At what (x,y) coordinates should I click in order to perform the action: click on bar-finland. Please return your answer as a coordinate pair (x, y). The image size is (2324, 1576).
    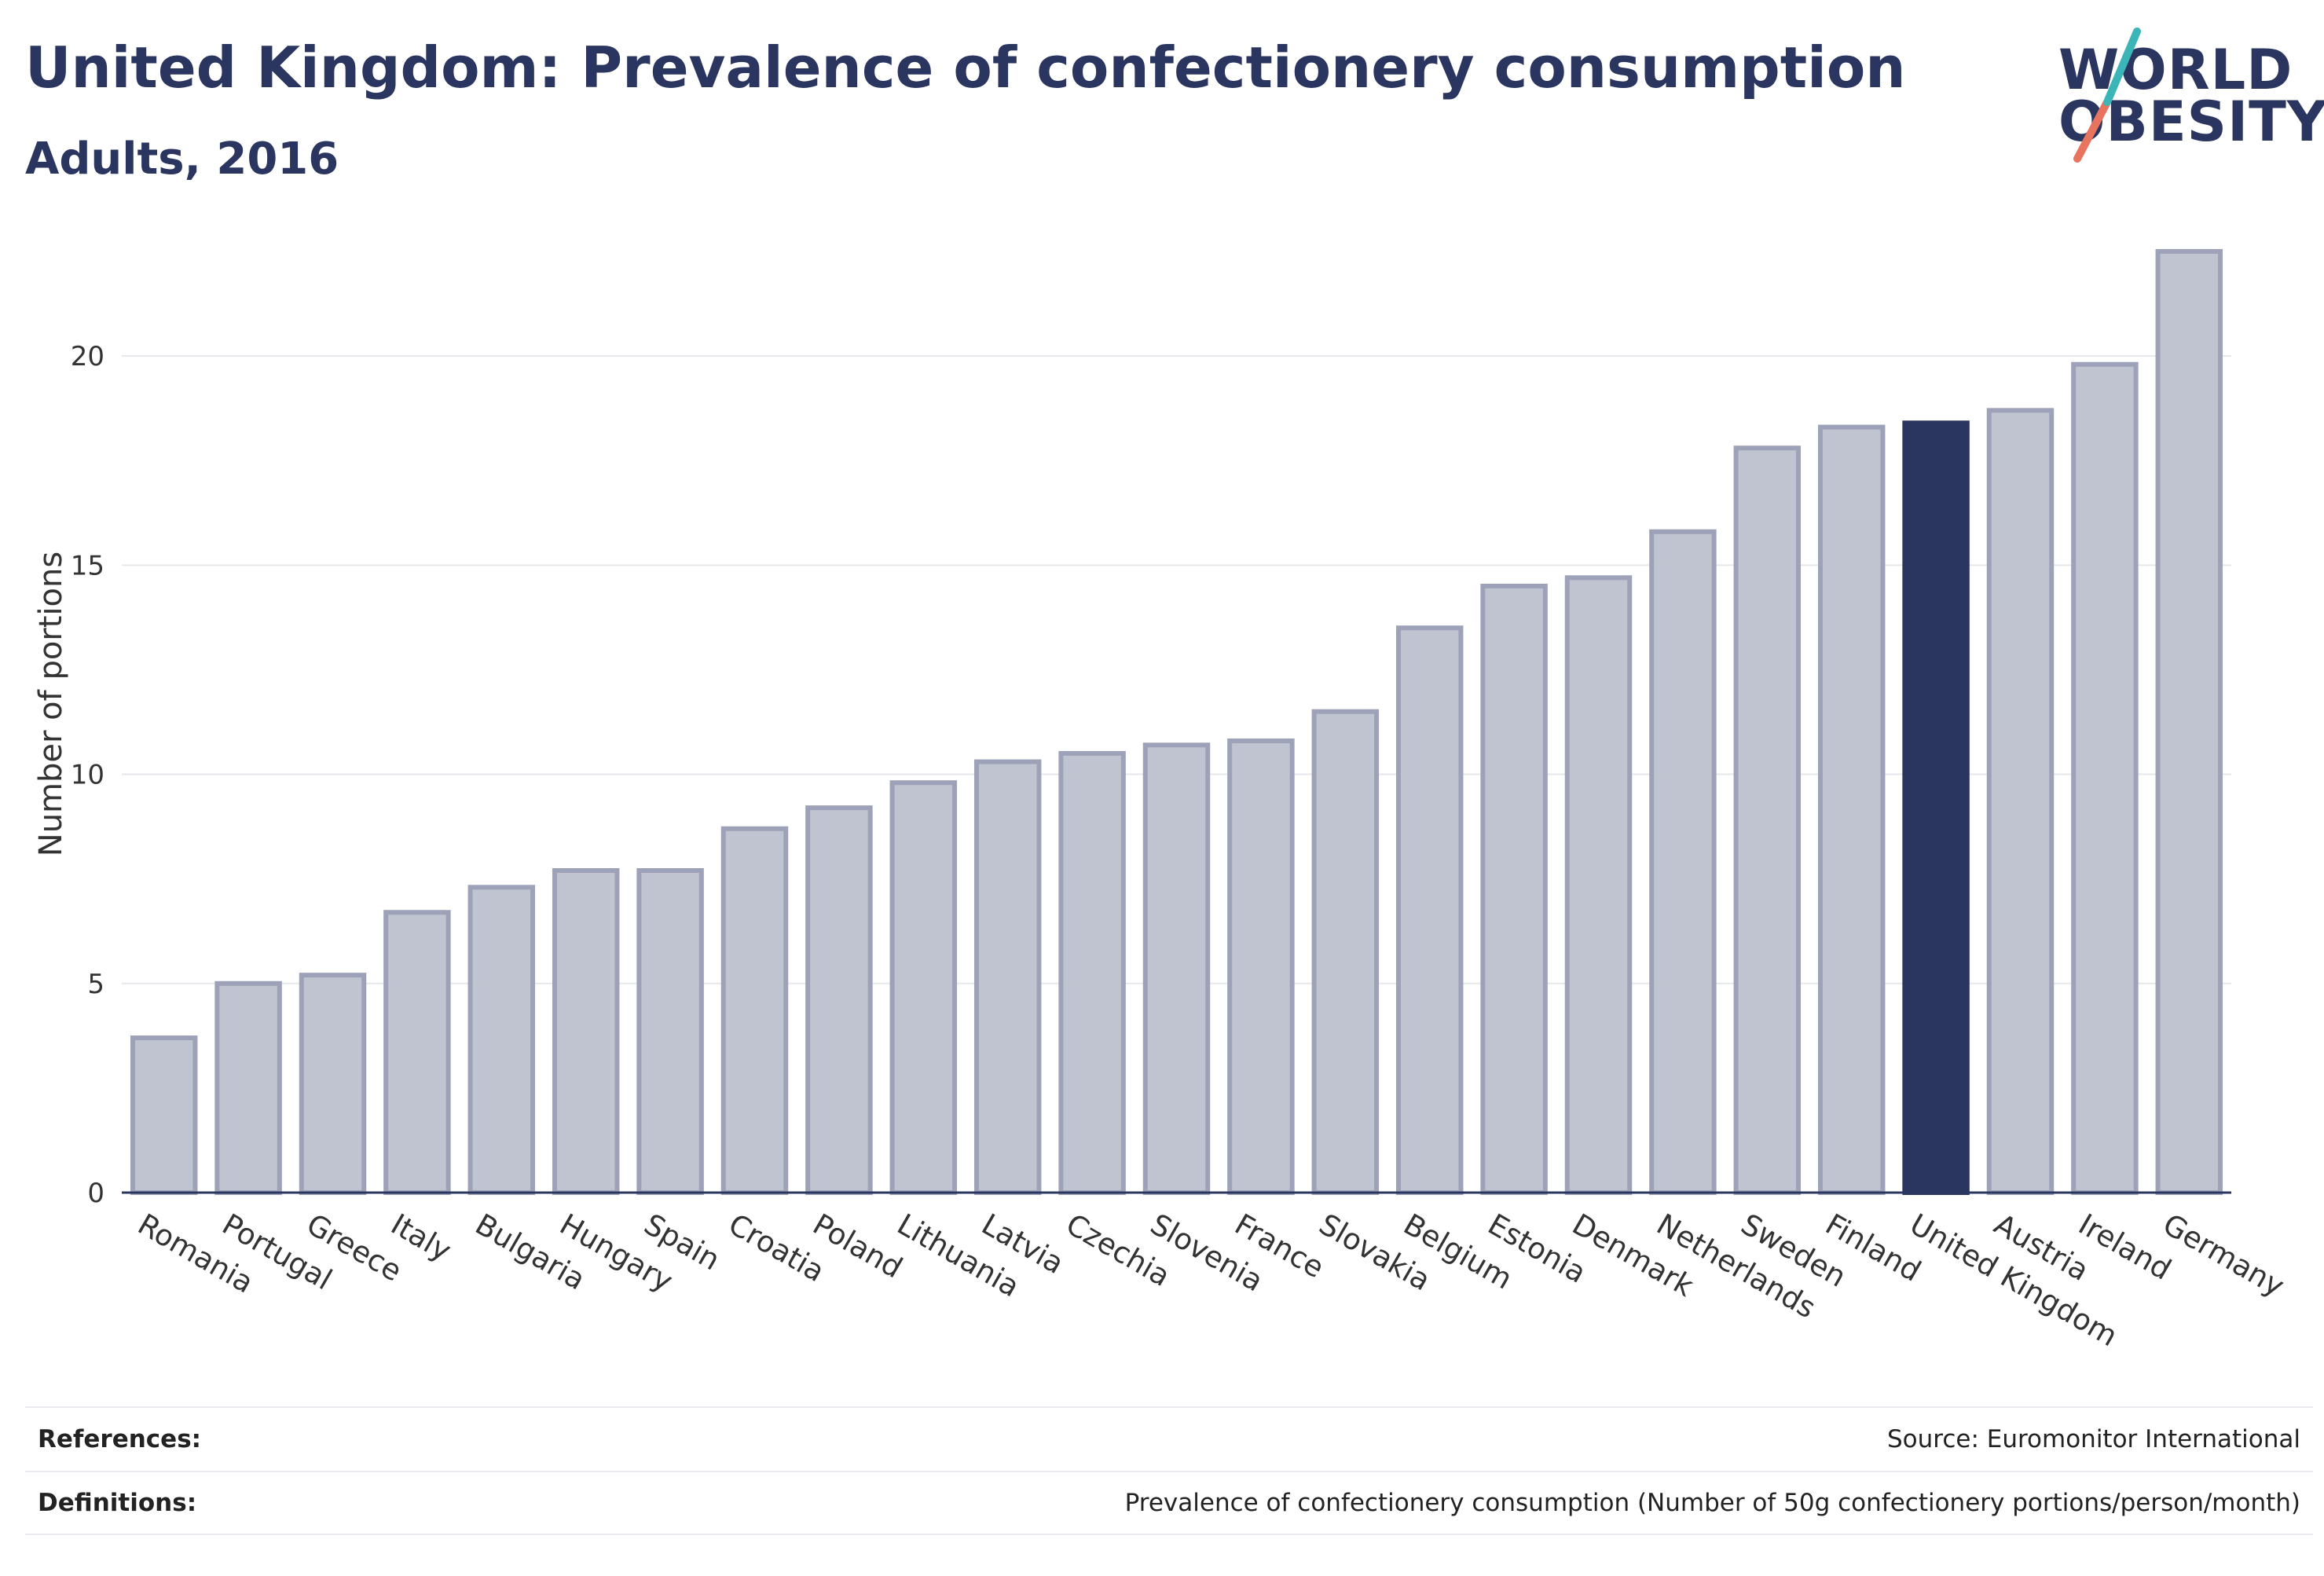
    Looking at the image, I should click on (1851, 810).